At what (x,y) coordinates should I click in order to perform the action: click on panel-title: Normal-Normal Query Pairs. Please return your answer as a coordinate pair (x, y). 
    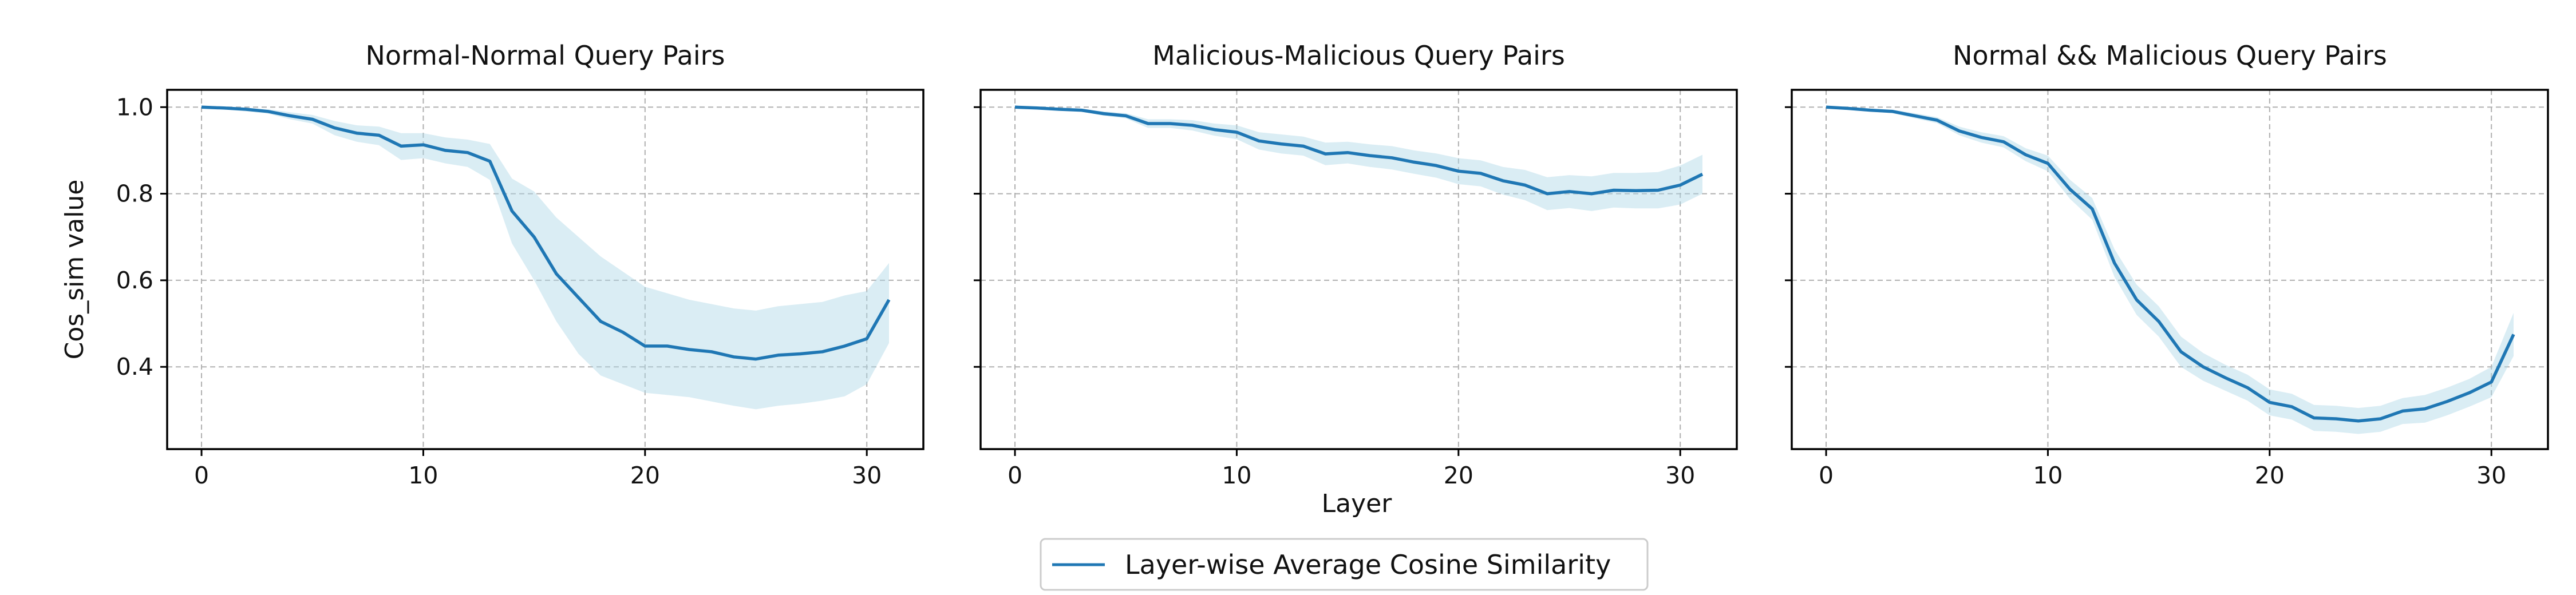
    Looking at the image, I should click on (545, 55).